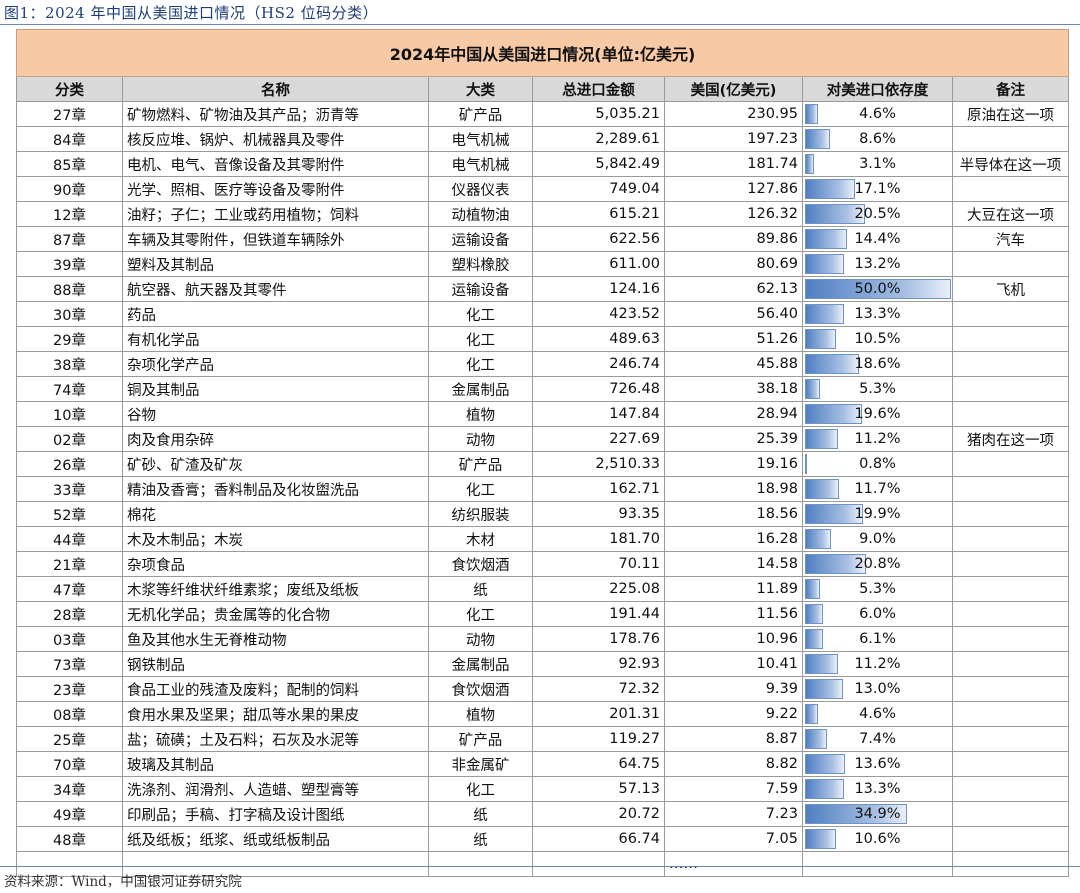  Describe the element at coordinates (275, 189) in the screenshot. I see `cell-name: 光学、照相、医疗等设备及零附件` at that location.